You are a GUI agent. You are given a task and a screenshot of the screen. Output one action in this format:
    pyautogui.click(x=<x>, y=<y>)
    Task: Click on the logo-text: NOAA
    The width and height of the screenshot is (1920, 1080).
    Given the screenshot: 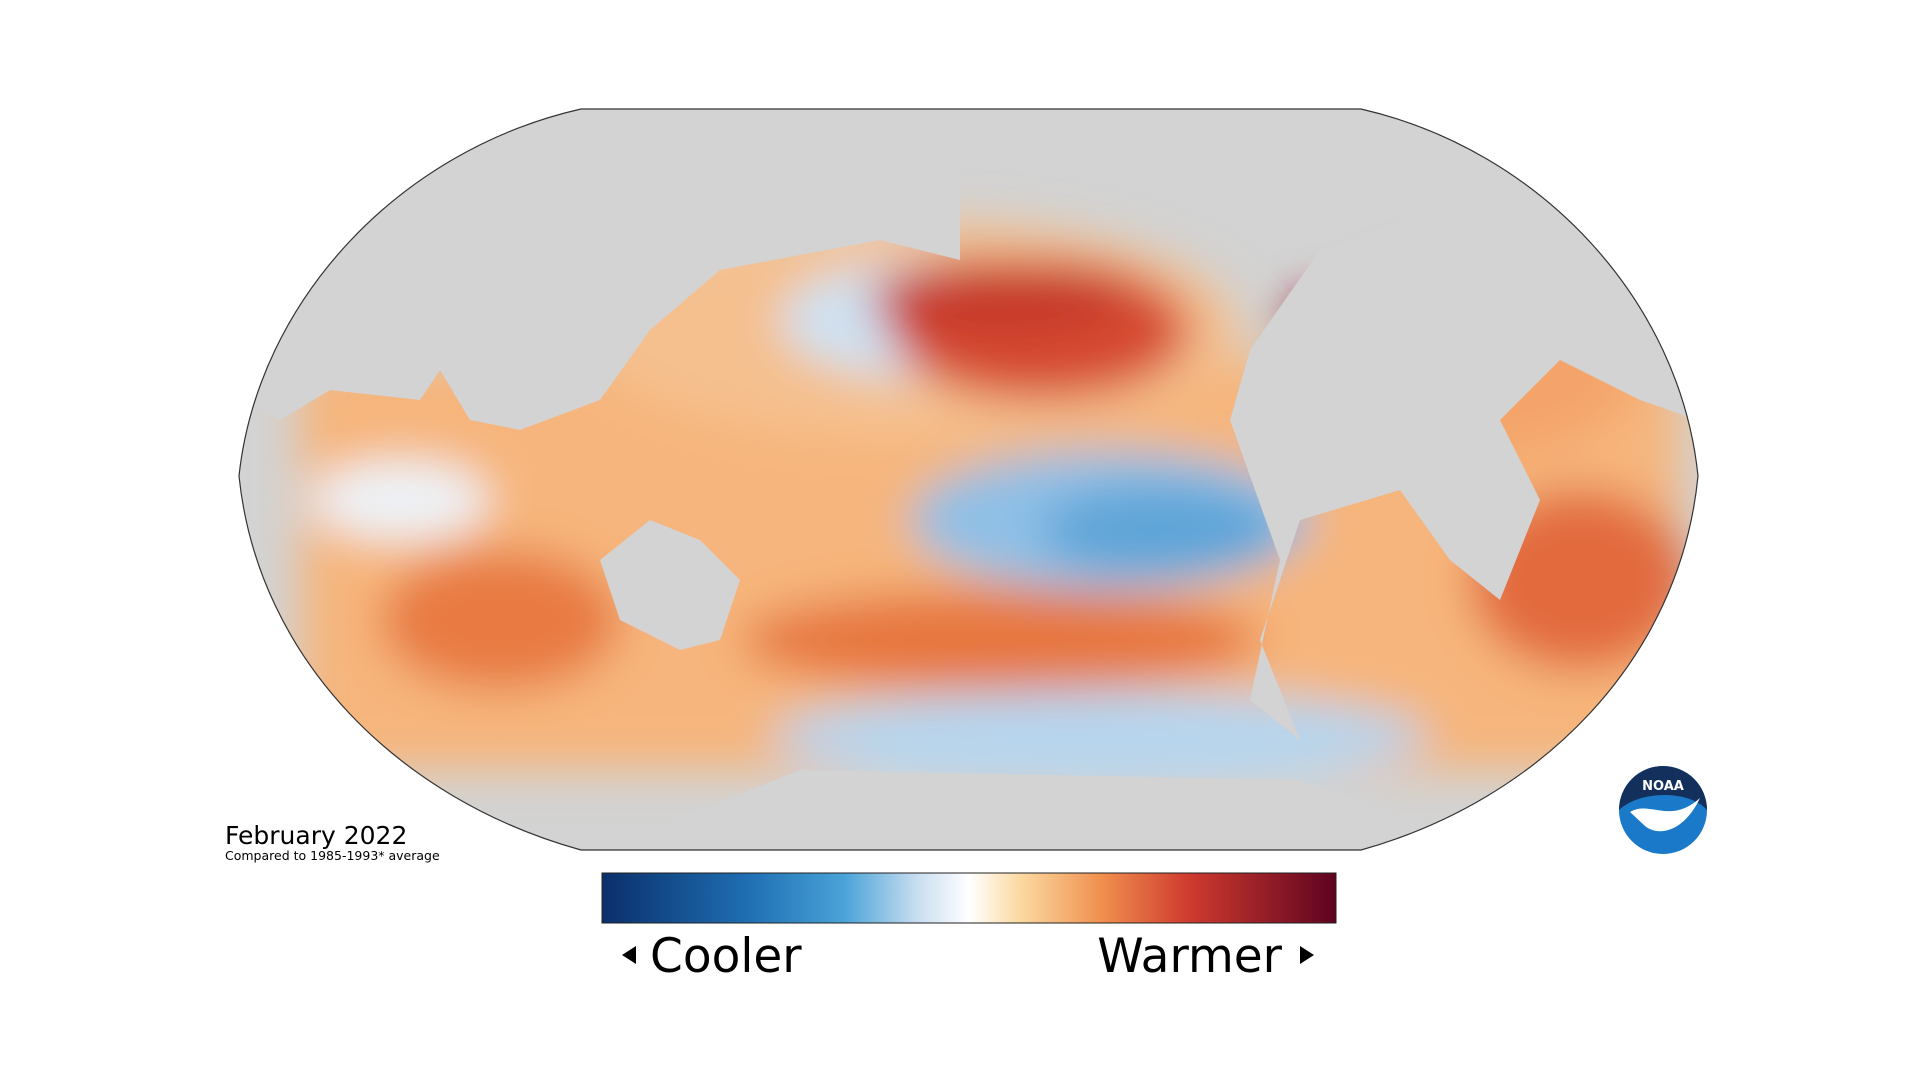 What is the action you would take?
    pyautogui.click(x=1663, y=786)
    